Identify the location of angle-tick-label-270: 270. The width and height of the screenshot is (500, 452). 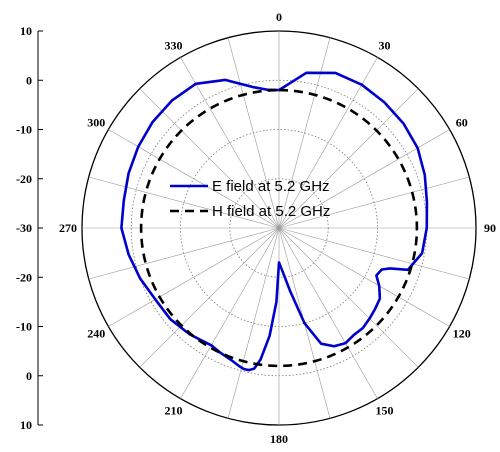
(68, 228).